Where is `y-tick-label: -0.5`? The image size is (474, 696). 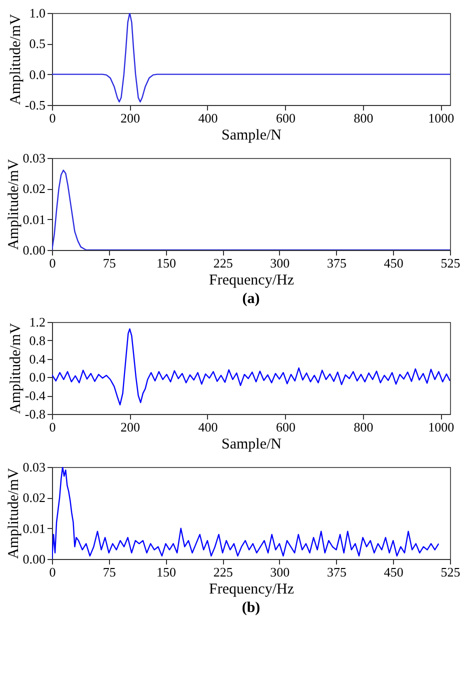 y-tick-label: -0.5 is located at coordinates (35, 105).